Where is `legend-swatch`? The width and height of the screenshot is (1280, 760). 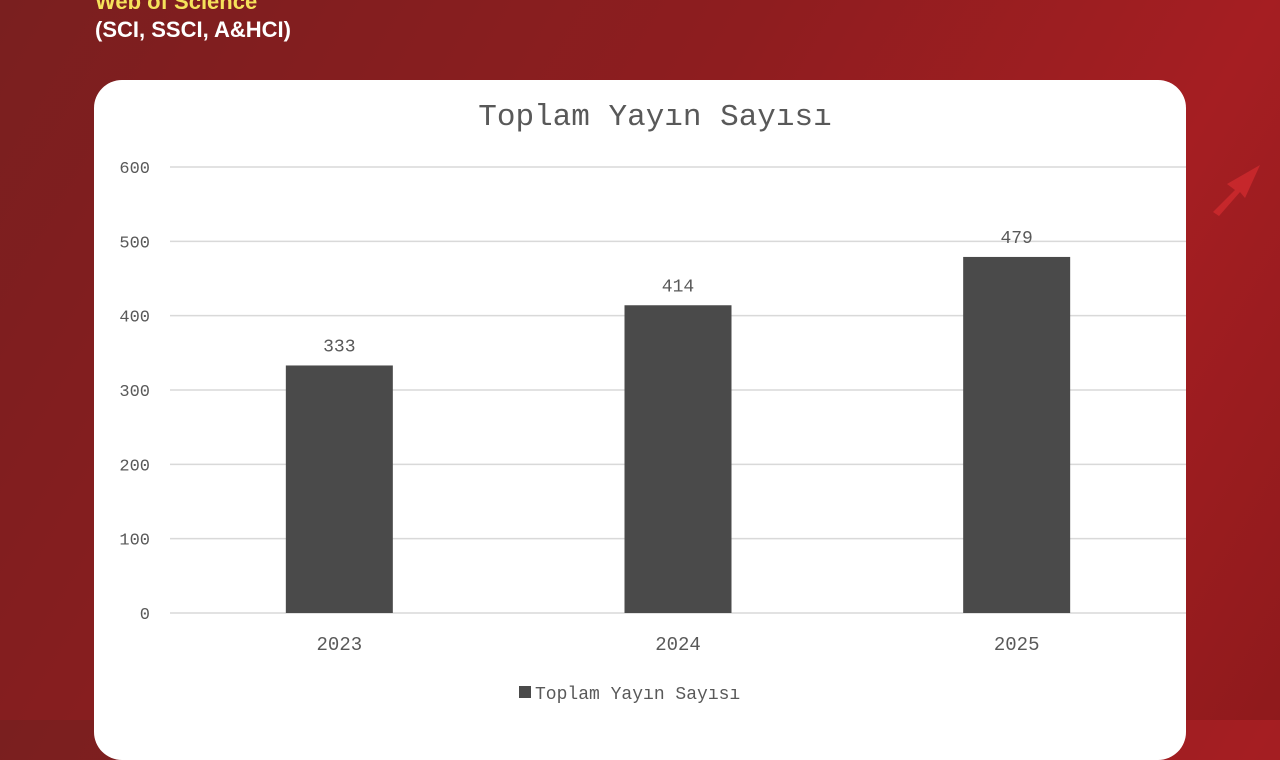
legend-swatch is located at coordinates (525, 692).